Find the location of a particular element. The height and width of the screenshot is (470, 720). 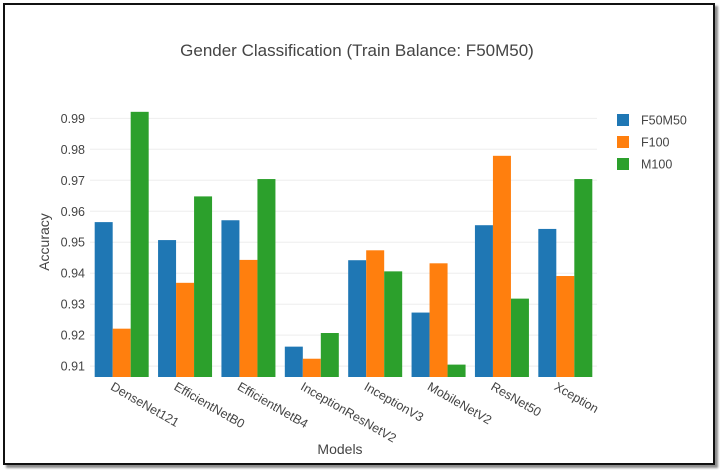

x-tick-label: DenseNet121 is located at coordinates (144, 404).